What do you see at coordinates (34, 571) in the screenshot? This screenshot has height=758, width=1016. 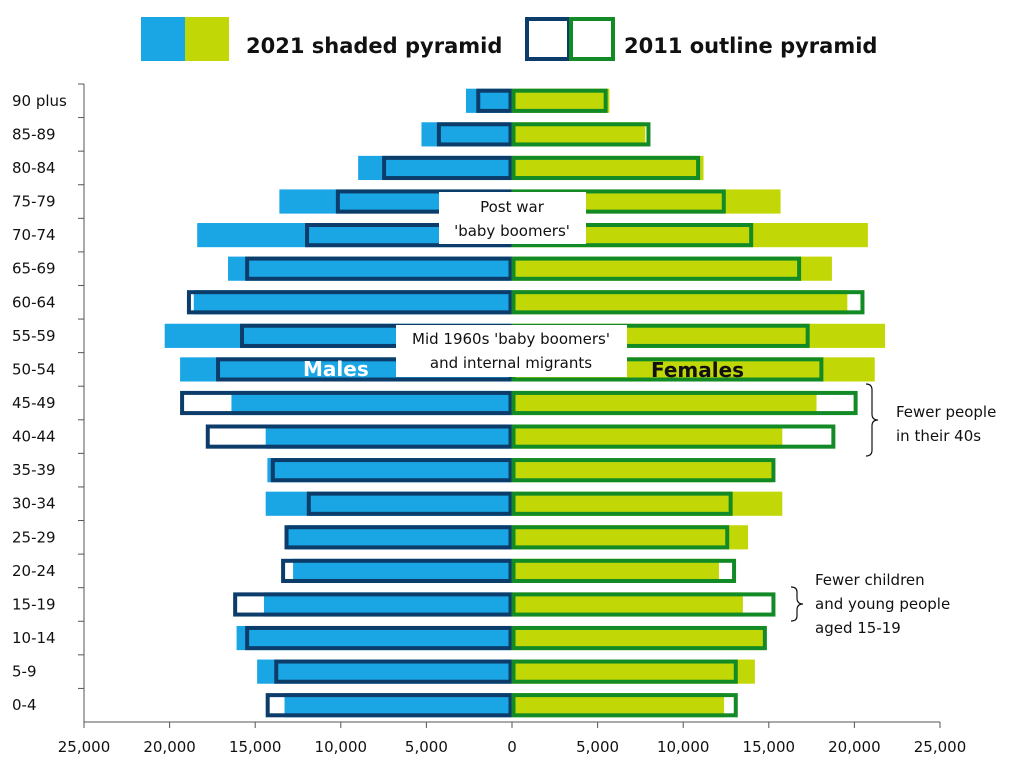 I see `age-label-20-24: 20-24` at bounding box center [34, 571].